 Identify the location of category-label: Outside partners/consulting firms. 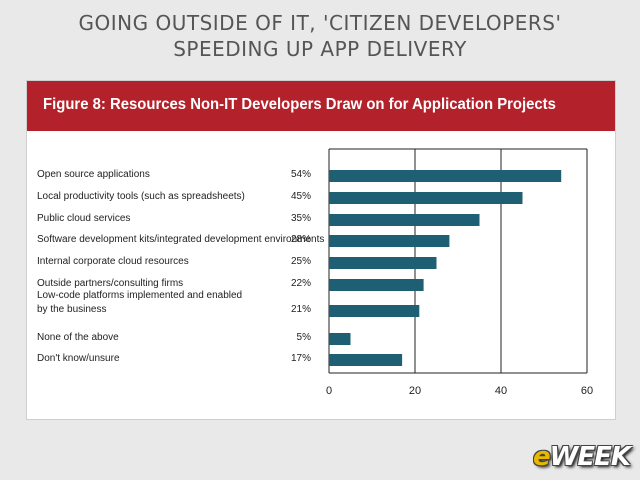
(110, 283).